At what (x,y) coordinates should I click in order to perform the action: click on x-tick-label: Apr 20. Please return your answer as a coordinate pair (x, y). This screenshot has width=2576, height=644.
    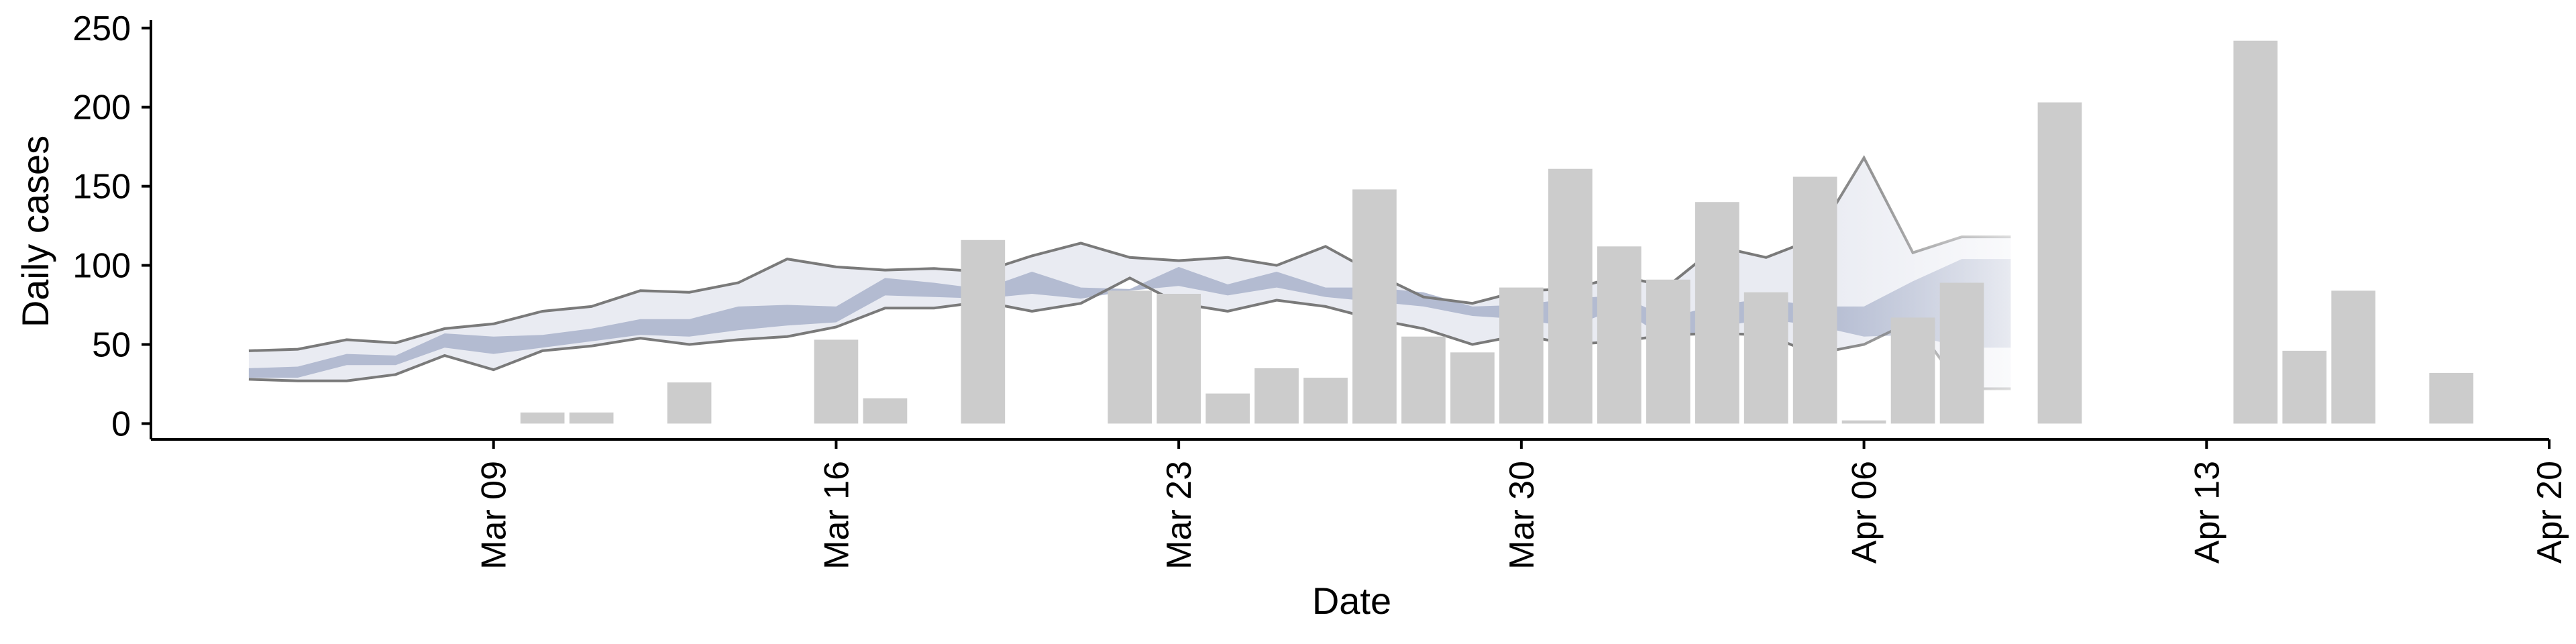
    Looking at the image, I should click on (2549, 512).